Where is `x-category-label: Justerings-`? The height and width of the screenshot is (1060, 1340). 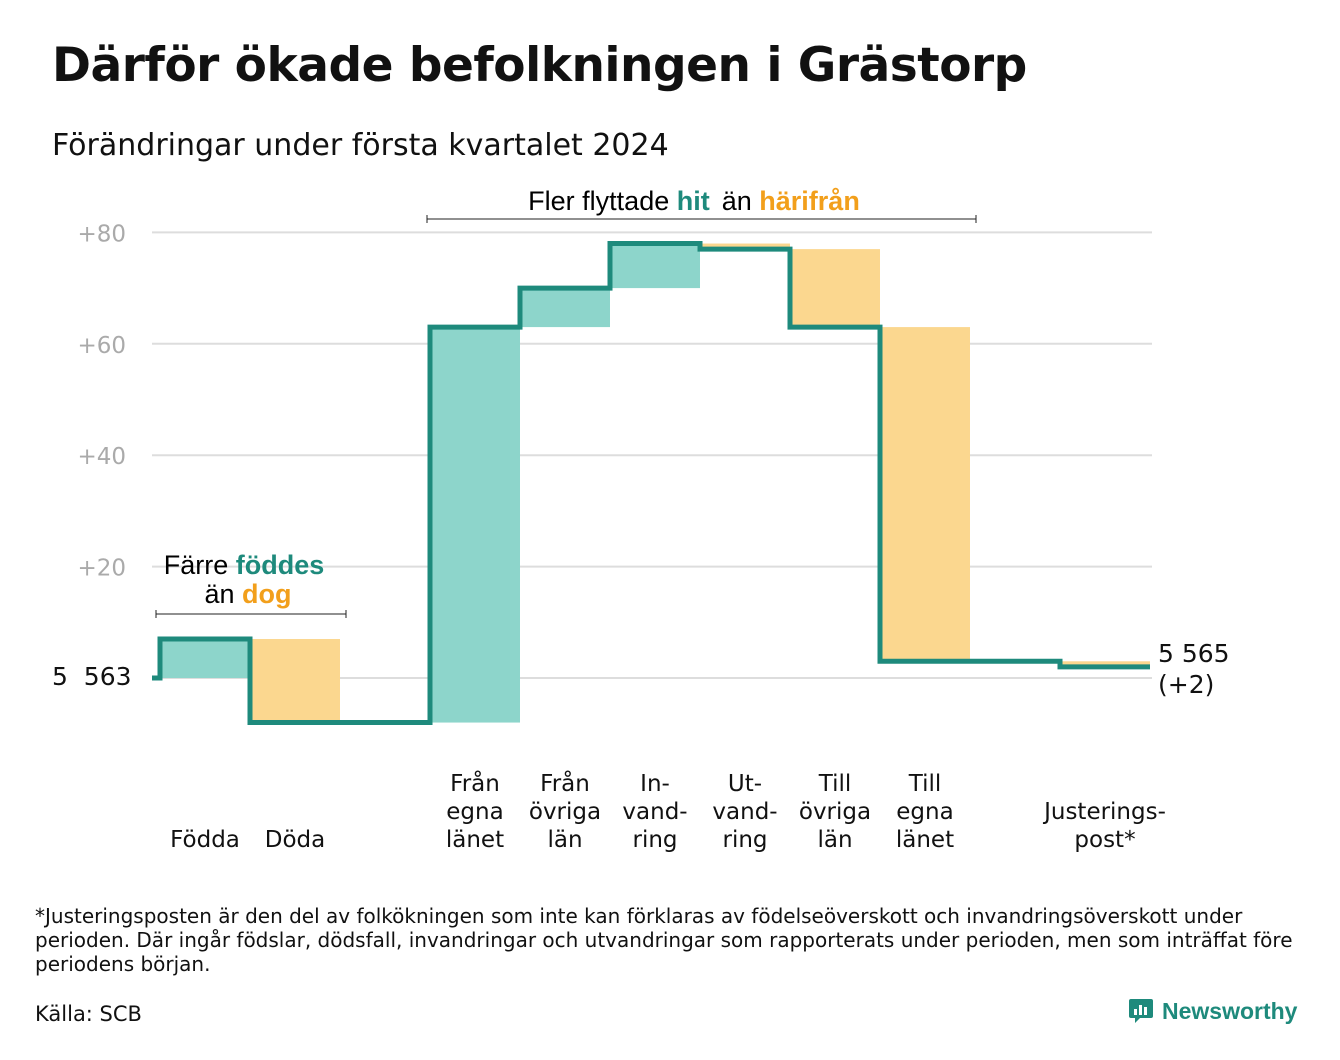 x-category-label: Justerings- is located at coordinates (1104, 812).